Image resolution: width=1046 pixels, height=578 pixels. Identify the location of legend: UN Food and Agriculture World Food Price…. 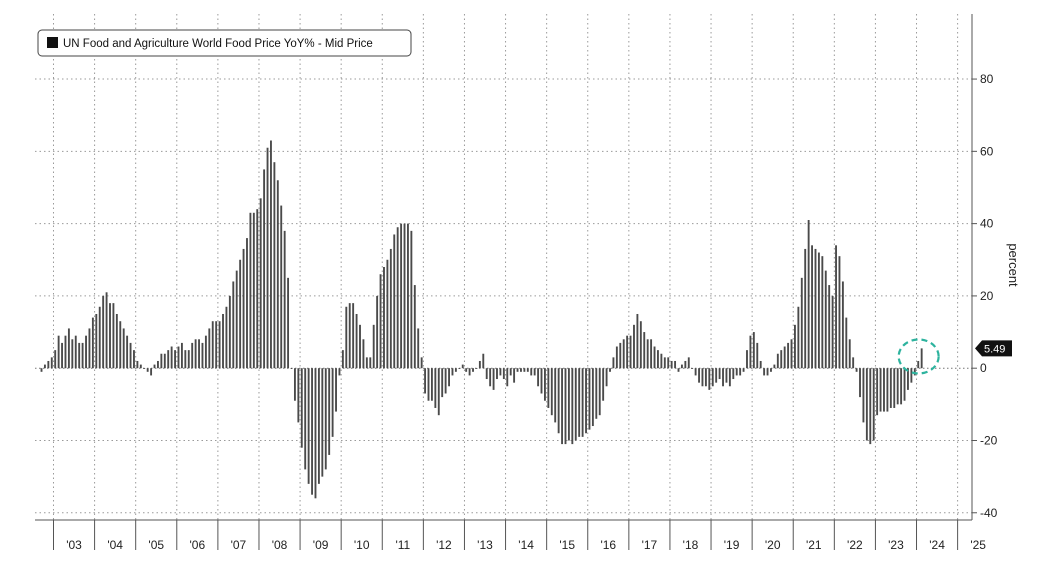
(224, 43).